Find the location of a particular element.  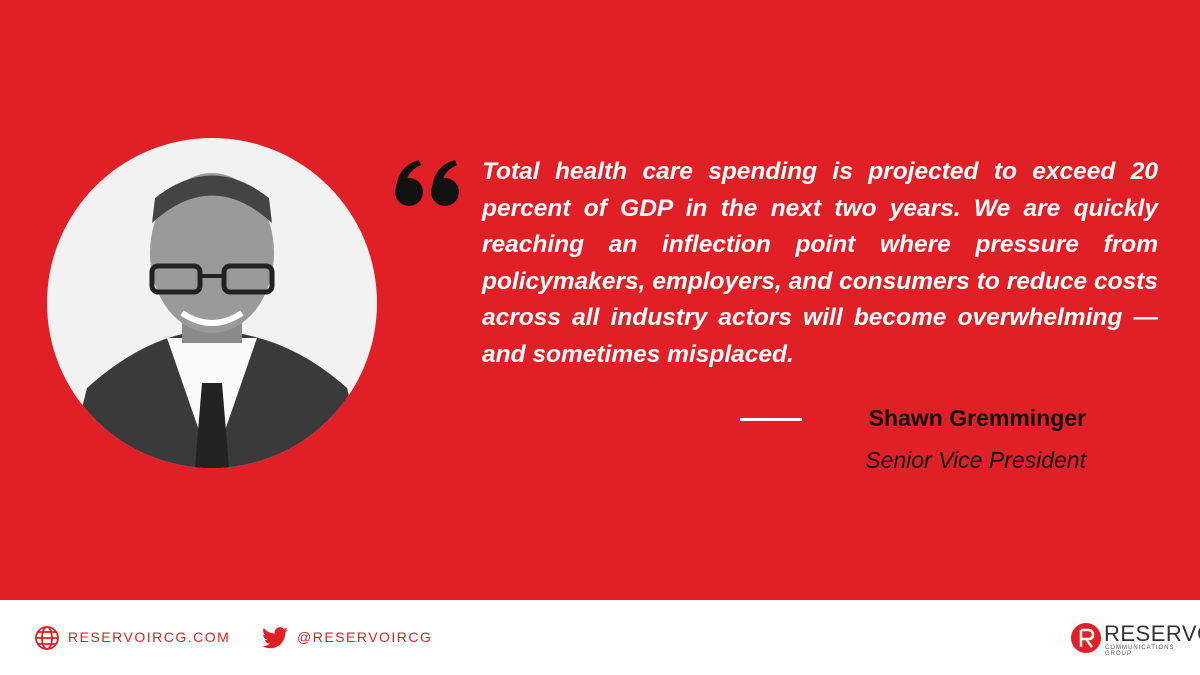

logo-mark is located at coordinates (1086, 638).